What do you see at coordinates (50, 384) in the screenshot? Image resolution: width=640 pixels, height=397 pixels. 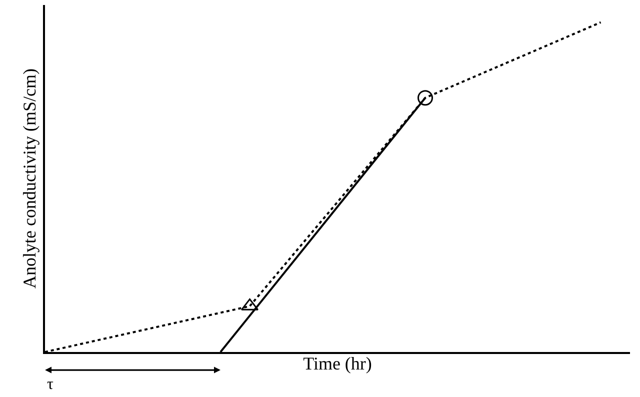 I see `text: τ` at bounding box center [50, 384].